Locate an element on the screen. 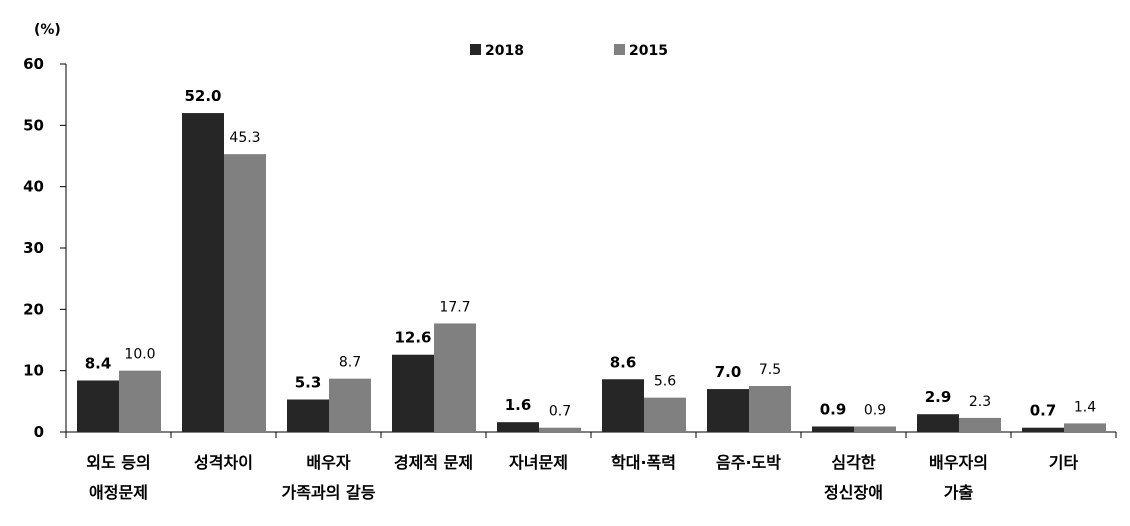  y-tick-label: 0 is located at coordinates (39, 432).